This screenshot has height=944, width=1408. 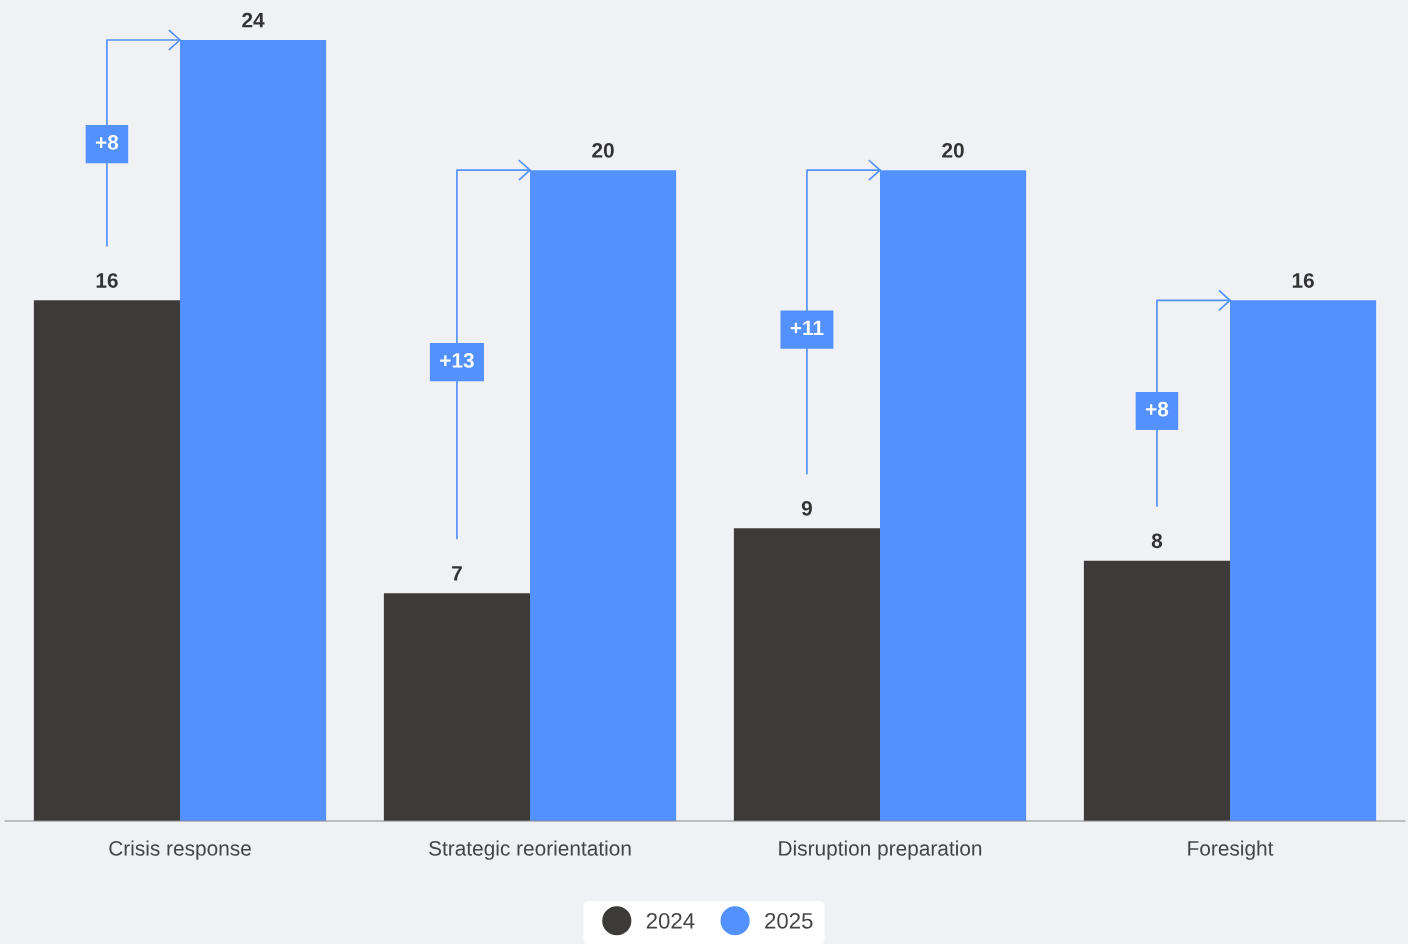 What do you see at coordinates (457, 360) in the screenshot?
I see `annotation: +13` at bounding box center [457, 360].